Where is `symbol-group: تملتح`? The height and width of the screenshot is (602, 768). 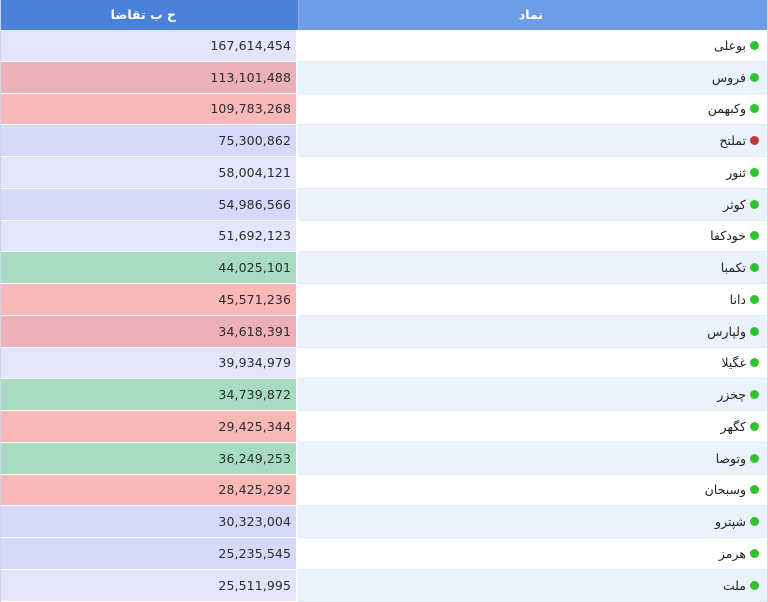 symbol-group: تملتح is located at coordinates (739, 140).